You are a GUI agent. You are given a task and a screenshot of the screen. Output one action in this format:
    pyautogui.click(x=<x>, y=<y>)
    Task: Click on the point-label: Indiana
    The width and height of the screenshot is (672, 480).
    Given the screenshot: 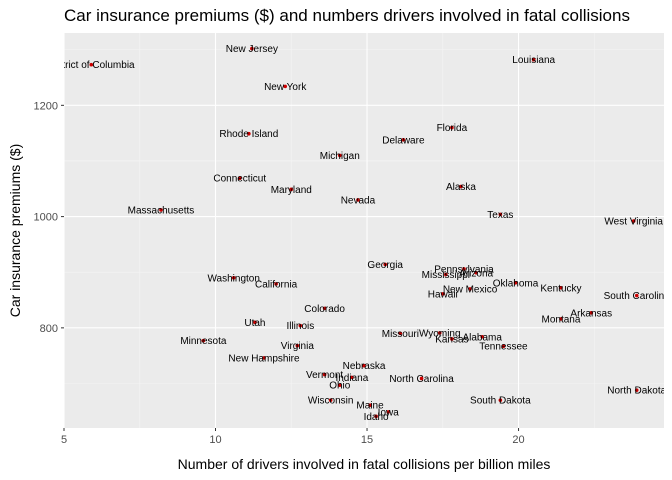 What is the action you would take?
    pyautogui.click(x=351, y=378)
    